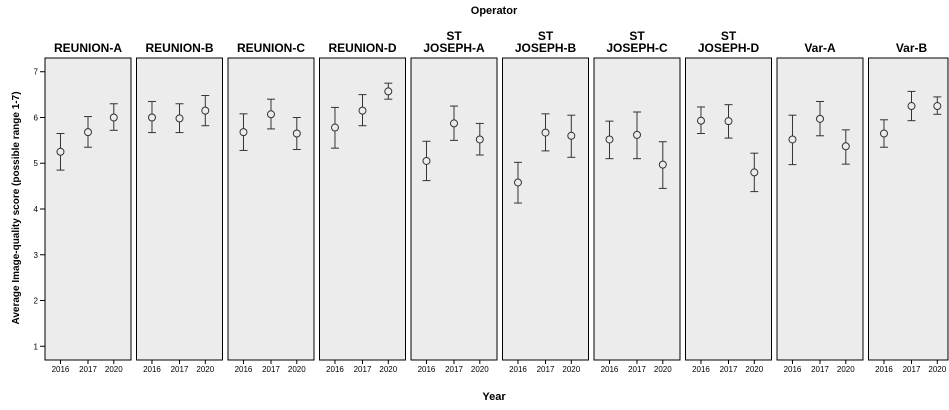  I want to click on panel-4: REUNION-D 2016 2017 2020, so click(362, 207).